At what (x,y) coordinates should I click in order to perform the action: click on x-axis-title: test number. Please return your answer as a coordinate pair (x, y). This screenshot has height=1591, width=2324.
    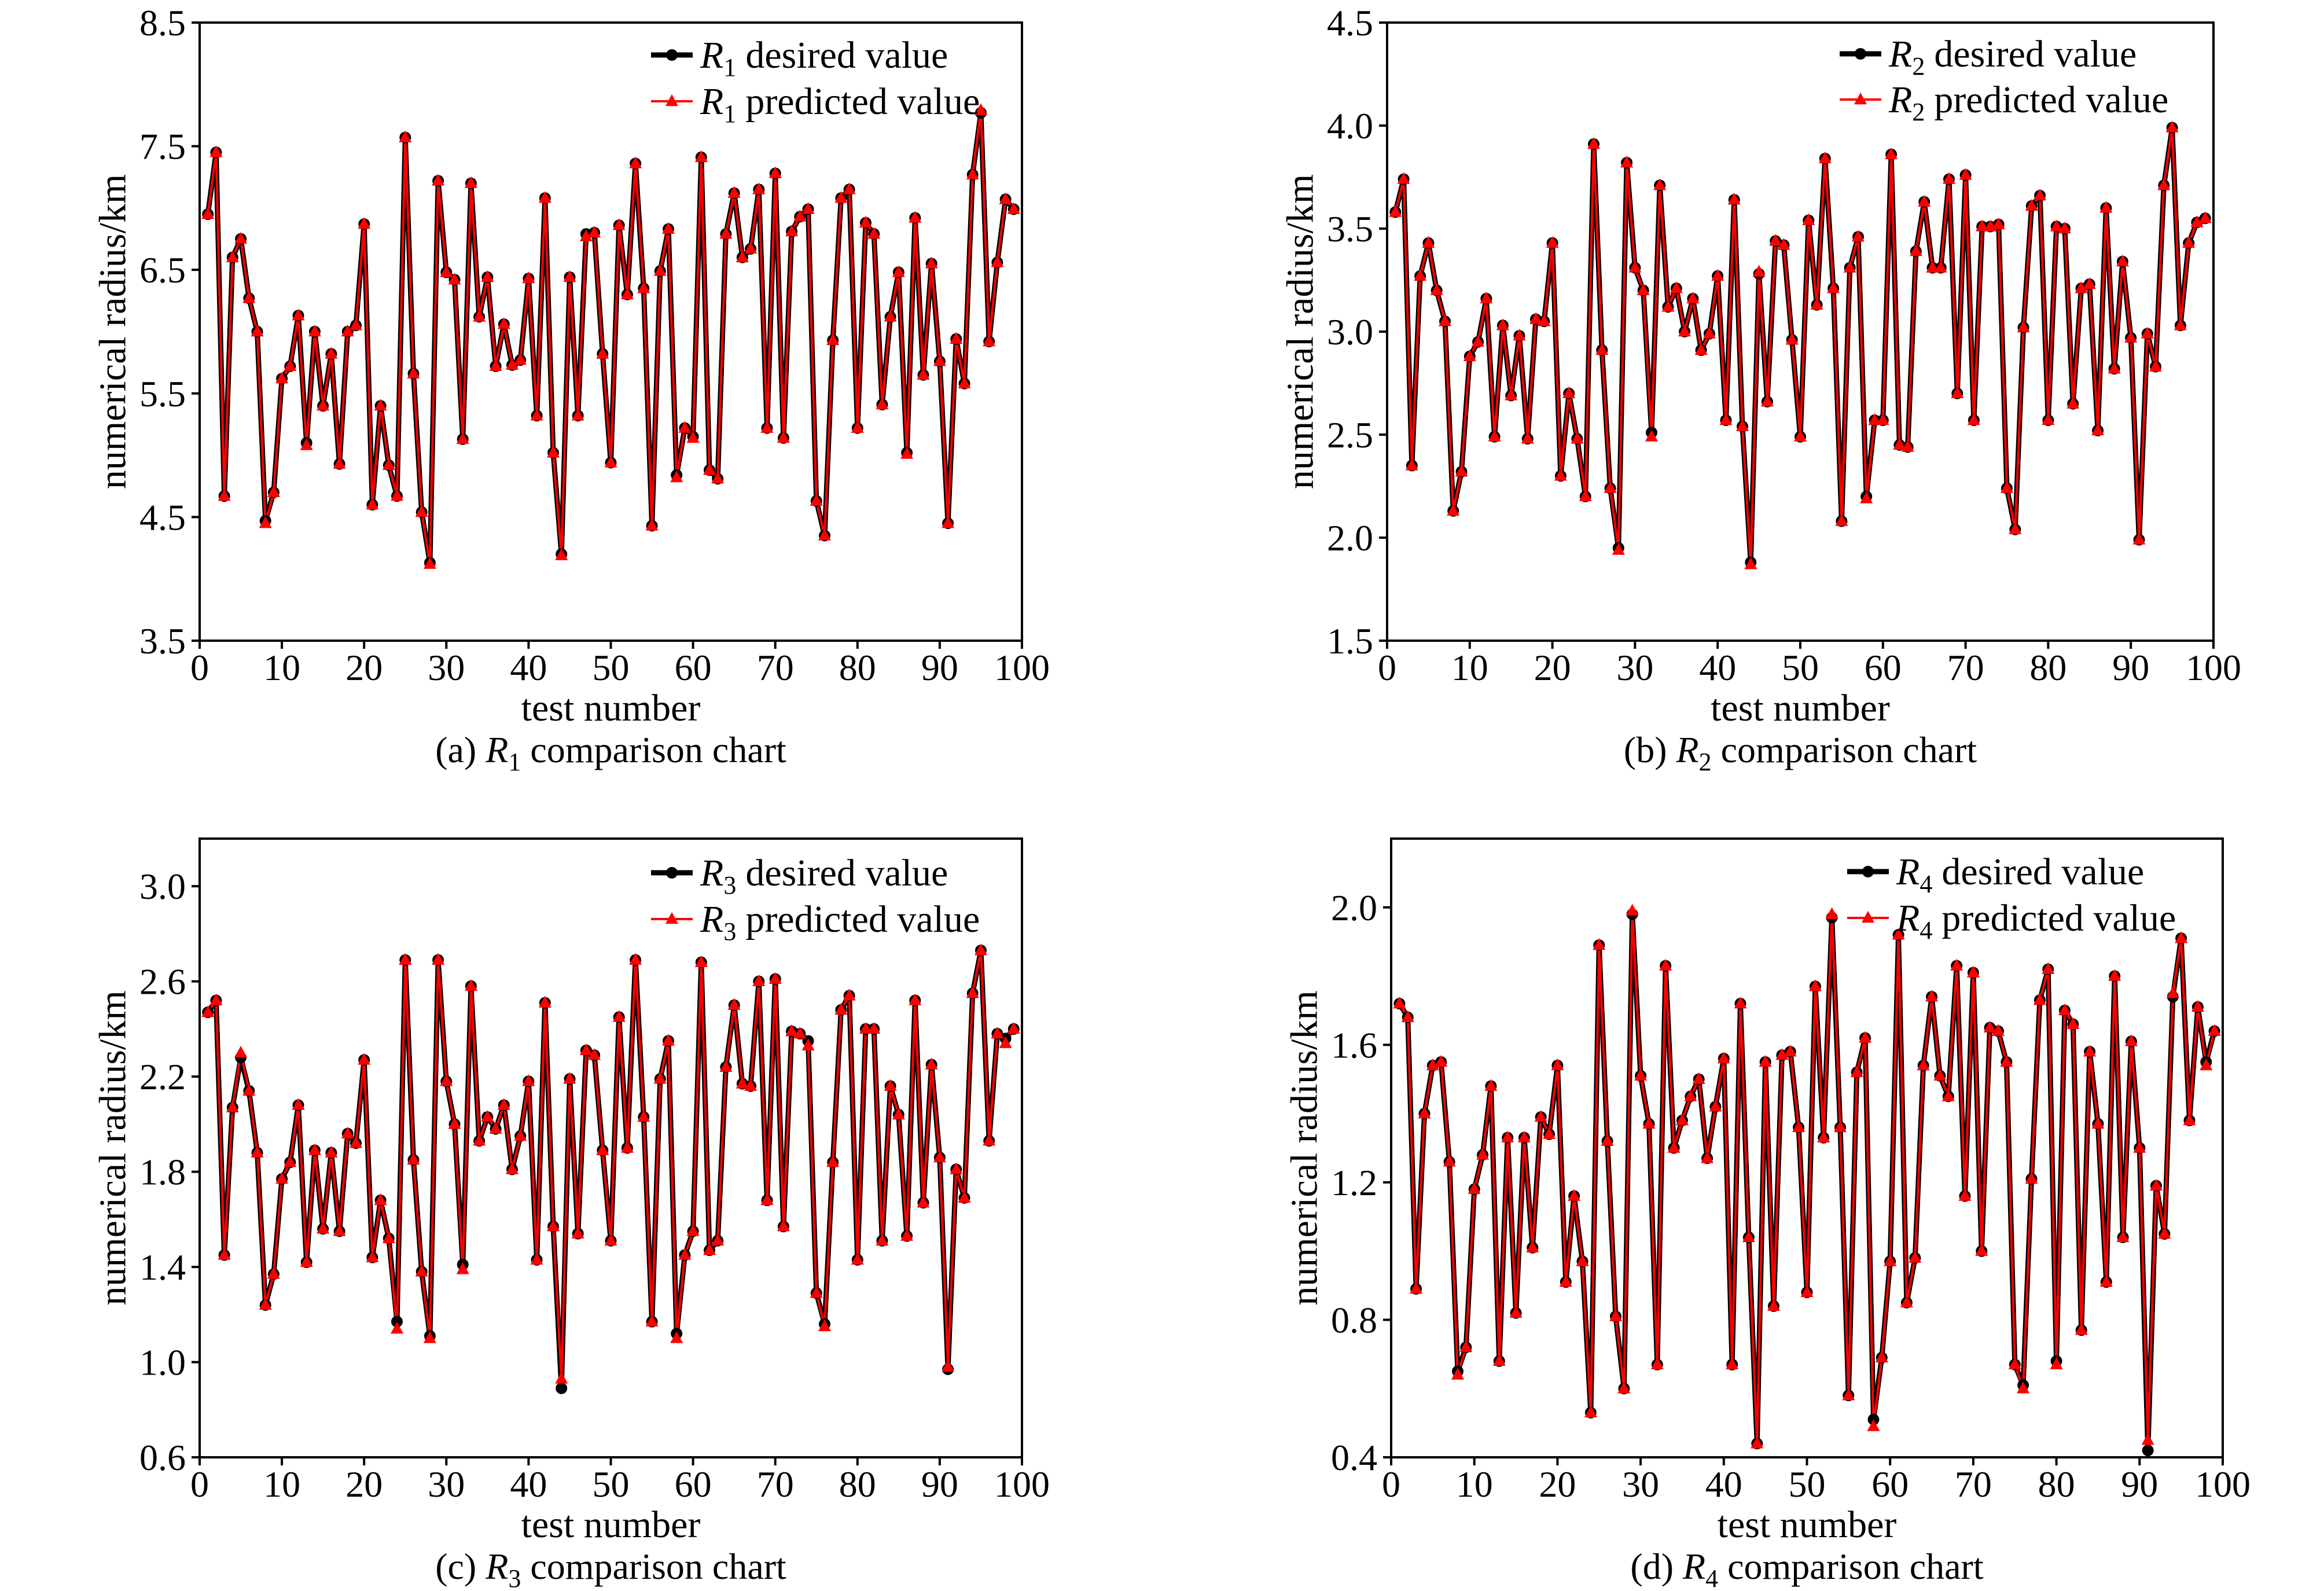
    Looking at the image, I should click on (611, 708).